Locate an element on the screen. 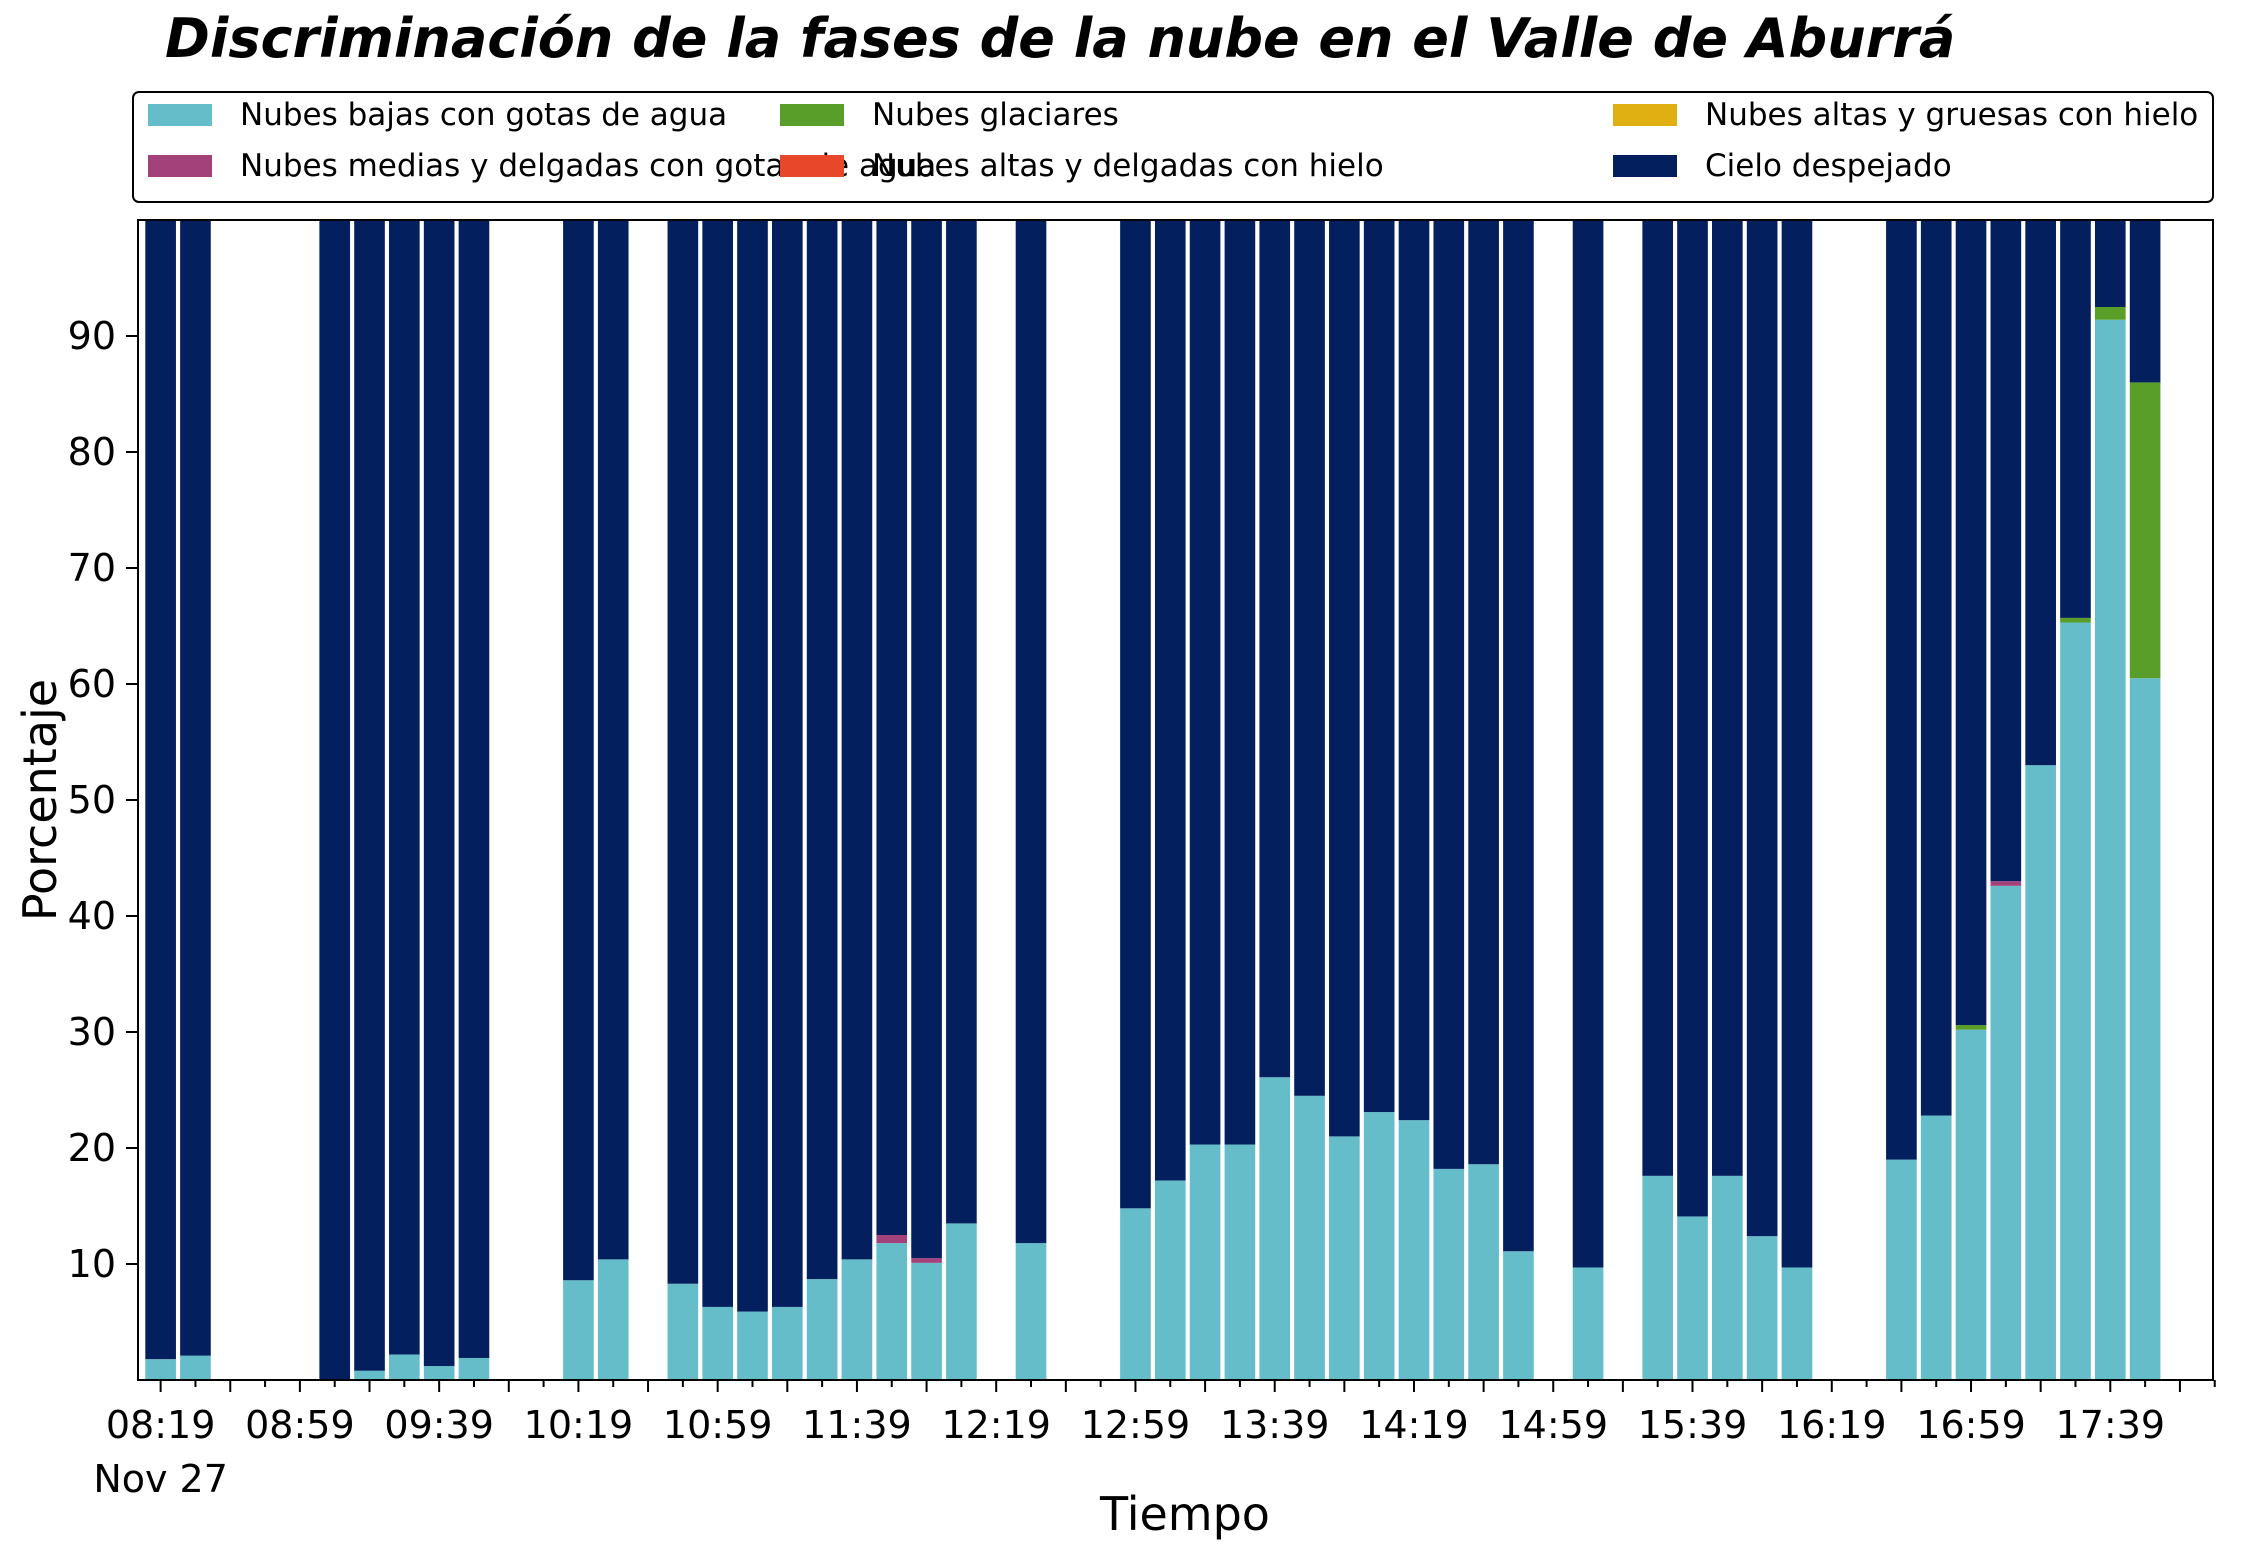  y-tick-label: 70 is located at coordinates (92, 568).